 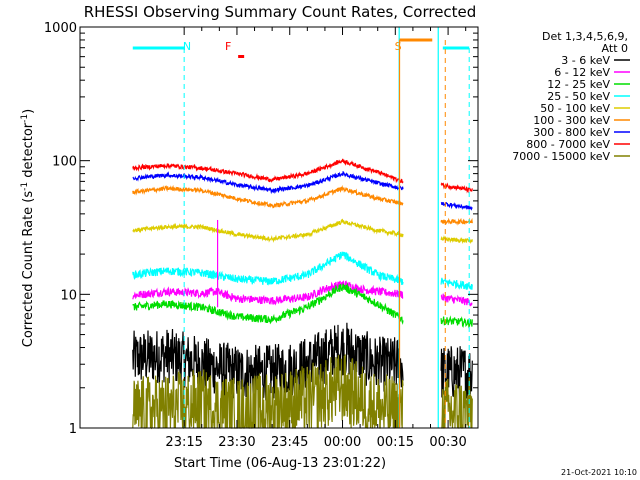 What do you see at coordinates (571, 132) in the screenshot?
I see `legend-label-6: 300 - 800 keV` at bounding box center [571, 132].